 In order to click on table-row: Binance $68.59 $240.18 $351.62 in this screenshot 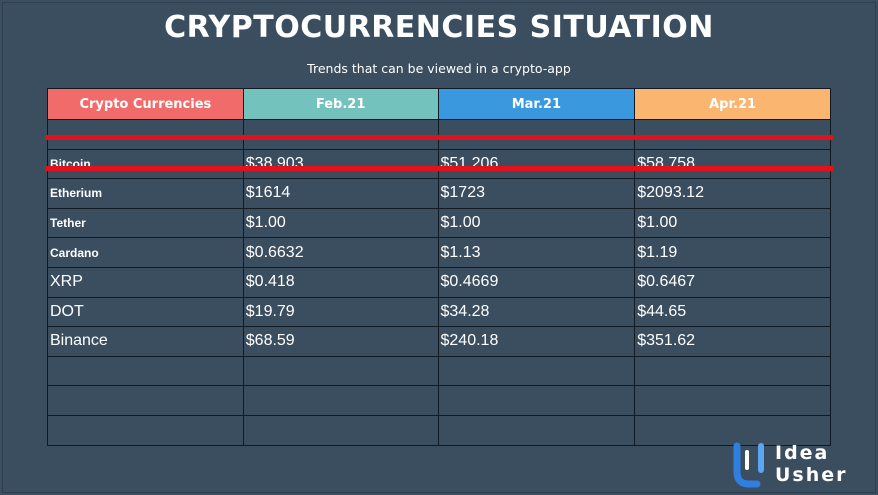, I will do `click(439, 341)`.